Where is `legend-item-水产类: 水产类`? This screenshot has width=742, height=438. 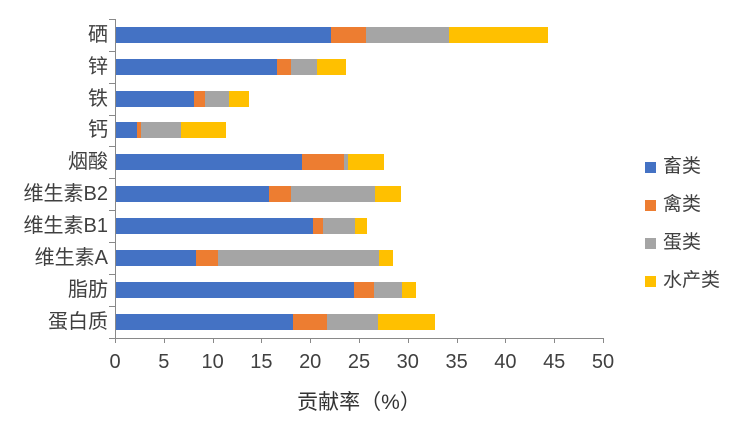 legend-item-水产类: 水产类 is located at coordinates (682, 281).